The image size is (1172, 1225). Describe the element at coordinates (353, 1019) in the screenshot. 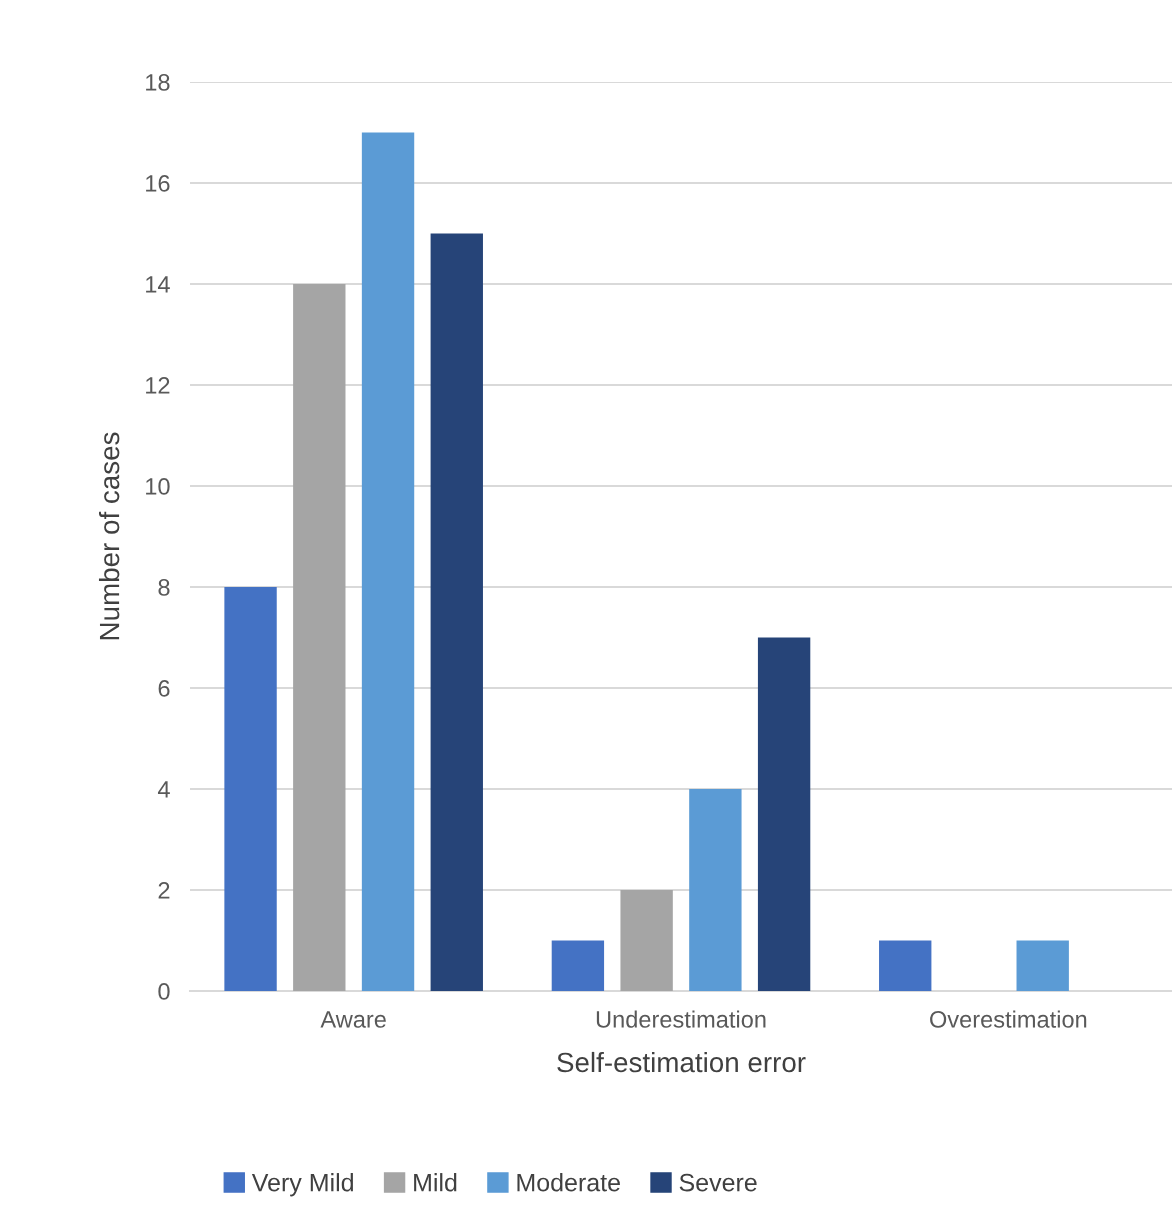

I see `x-tick-label: Aware` at that location.